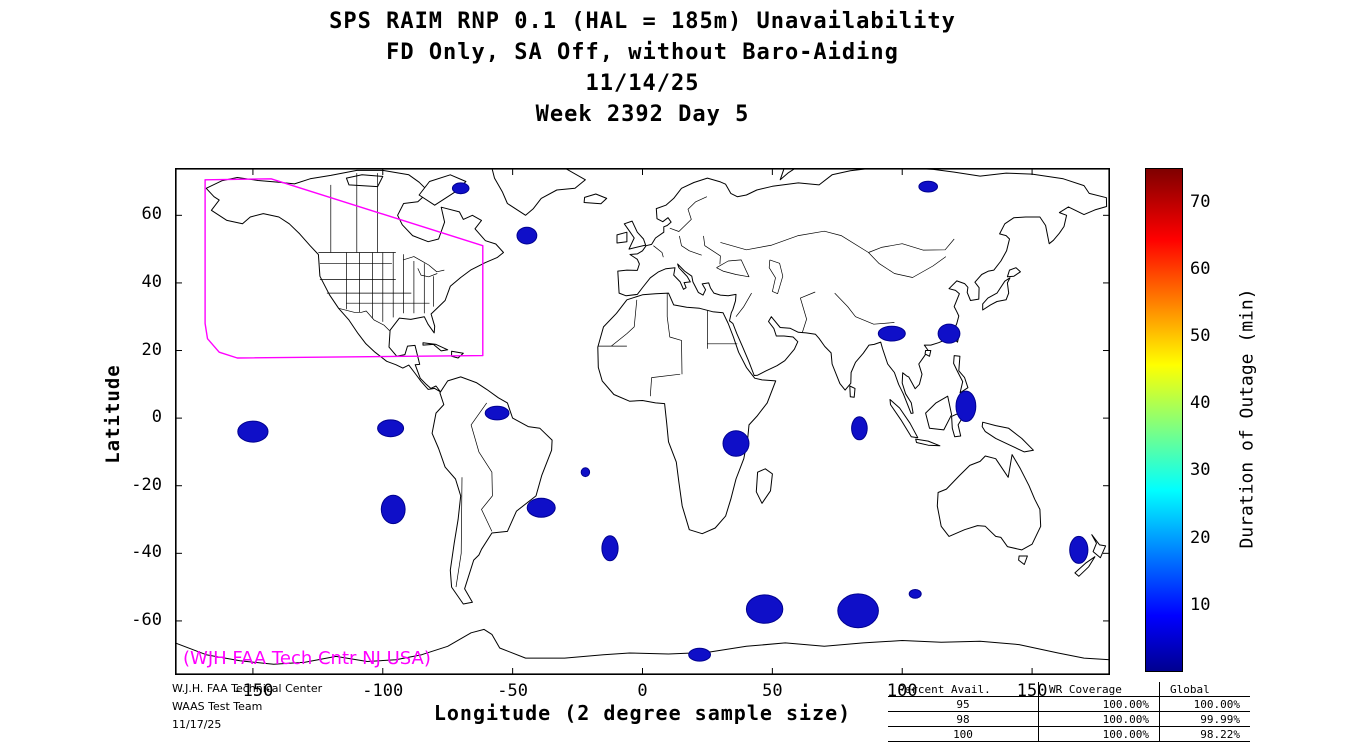  Describe the element at coordinates (963, 704) in the screenshot. I see `avail-cell: 95` at that location.